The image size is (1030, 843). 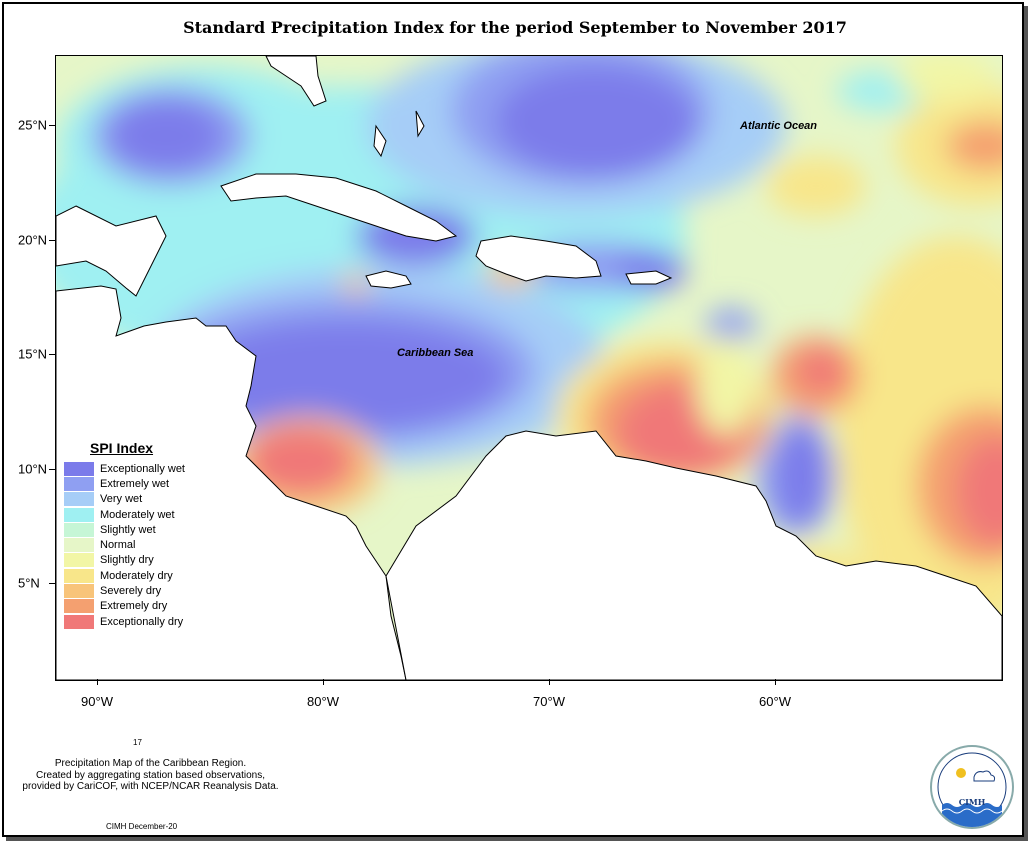 I want to click on caribbean-sea-label: Caribbean Sea, so click(x=435, y=353).